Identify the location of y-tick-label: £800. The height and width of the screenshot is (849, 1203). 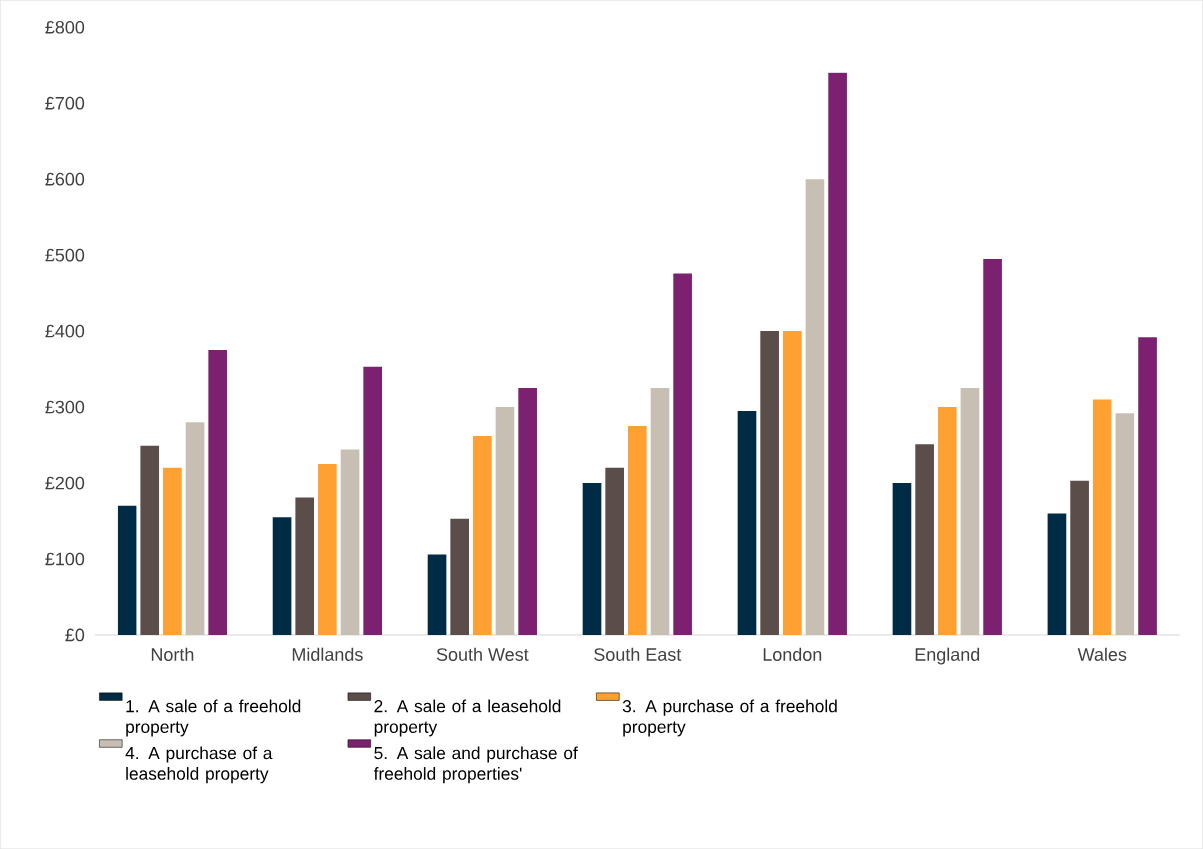
(65, 27).